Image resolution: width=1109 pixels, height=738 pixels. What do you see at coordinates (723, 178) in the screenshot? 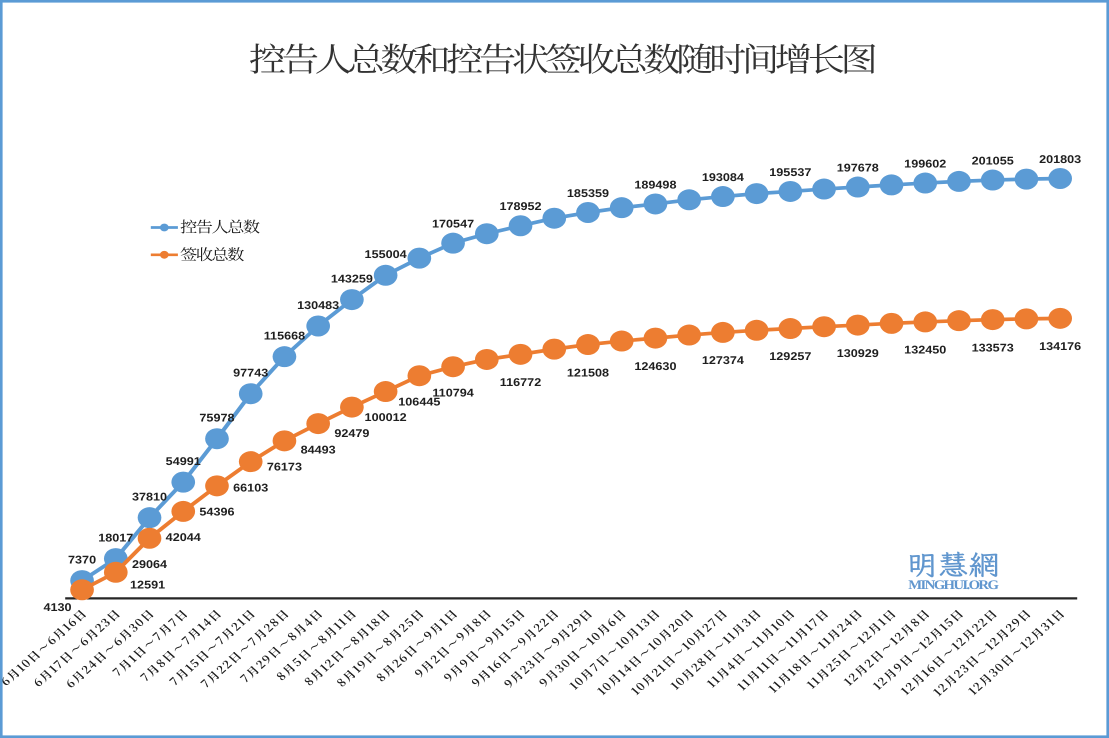
I see `svg-text: 193084` at bounding box center [723, 178].